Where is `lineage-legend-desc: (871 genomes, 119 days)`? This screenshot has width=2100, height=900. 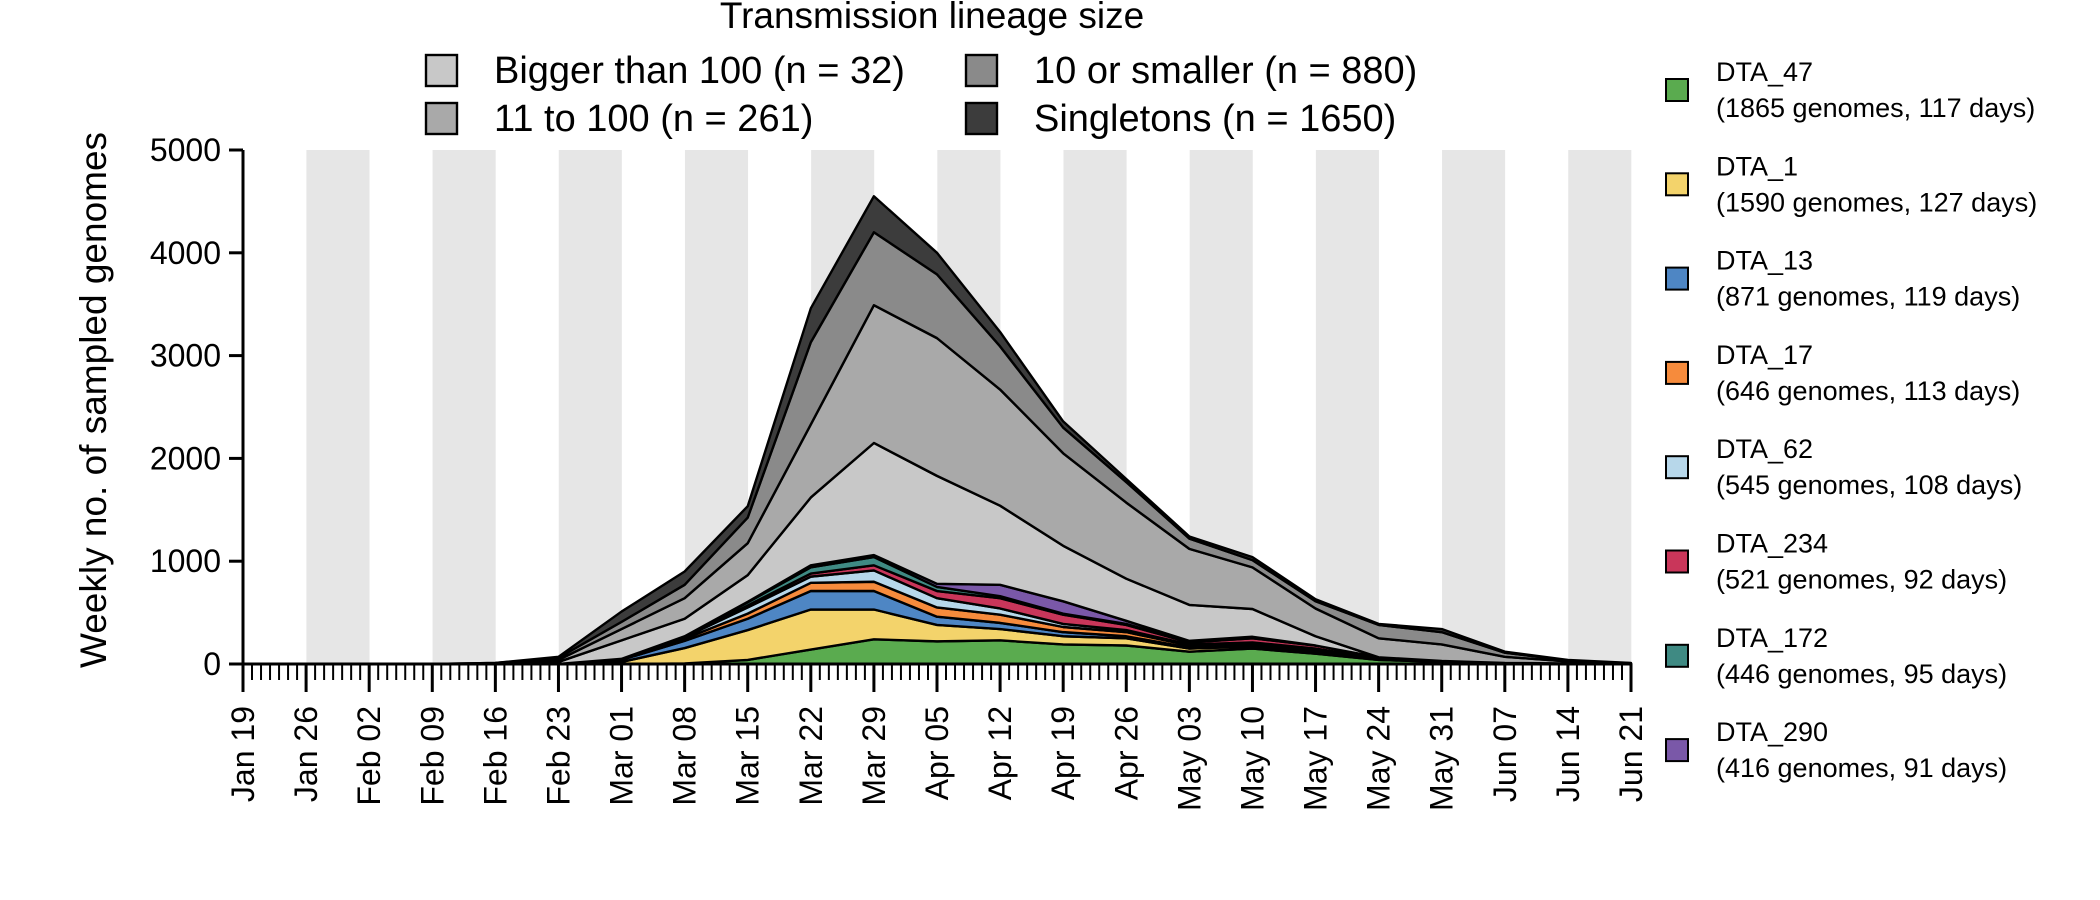 lineage-legend-desc: (871 genomes, 119 days) is located at coordinates (1868, 297).